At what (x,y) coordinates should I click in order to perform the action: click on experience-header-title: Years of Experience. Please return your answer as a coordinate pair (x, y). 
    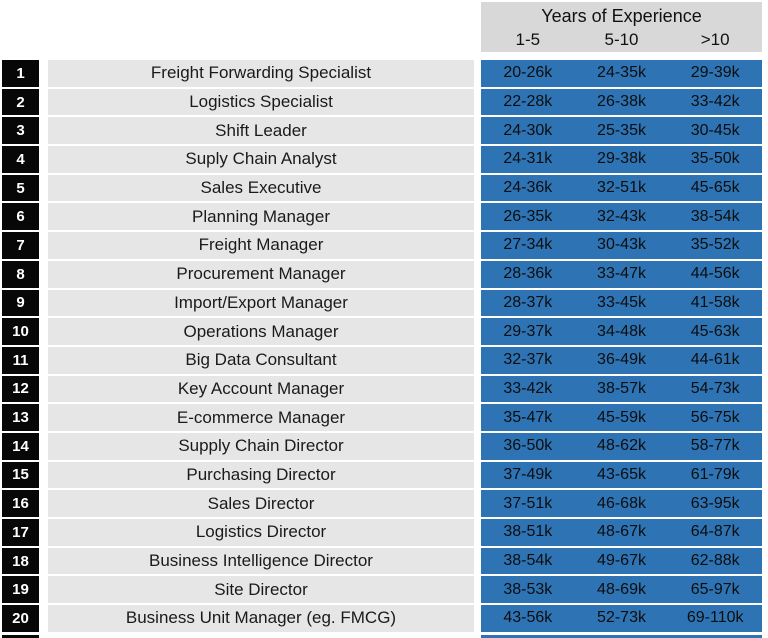
    Looking at the image, I should click on (621, 16).